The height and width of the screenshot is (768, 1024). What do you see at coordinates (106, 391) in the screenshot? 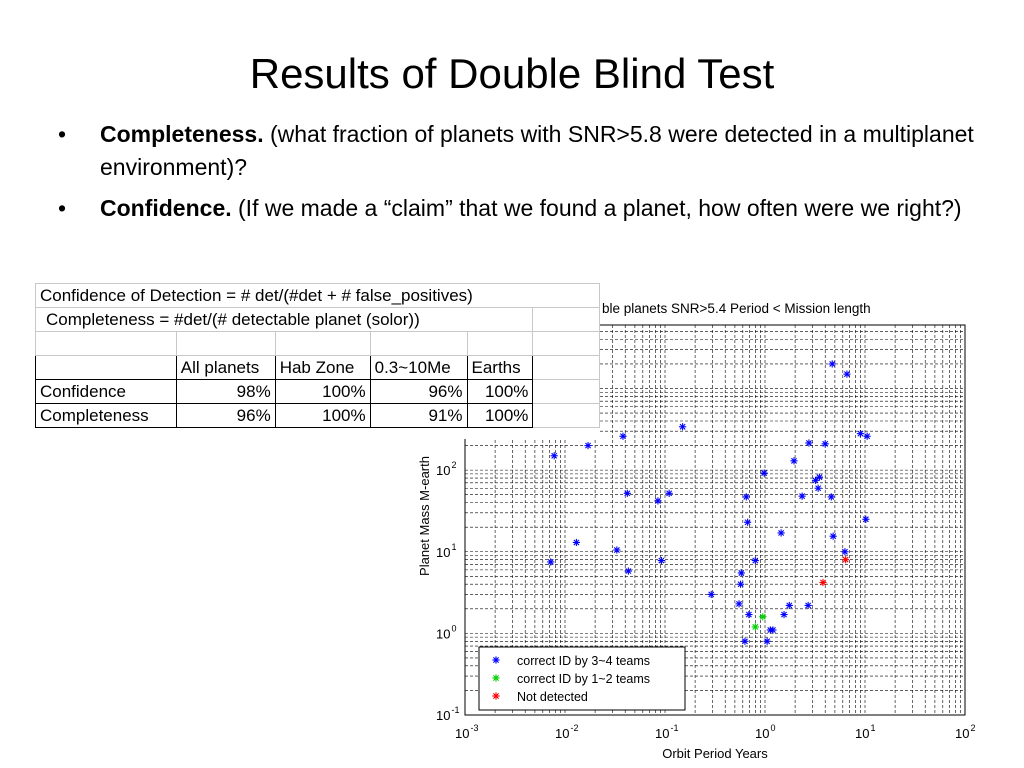
I see `row-label: Confidence` at bounding box center [106, 391].